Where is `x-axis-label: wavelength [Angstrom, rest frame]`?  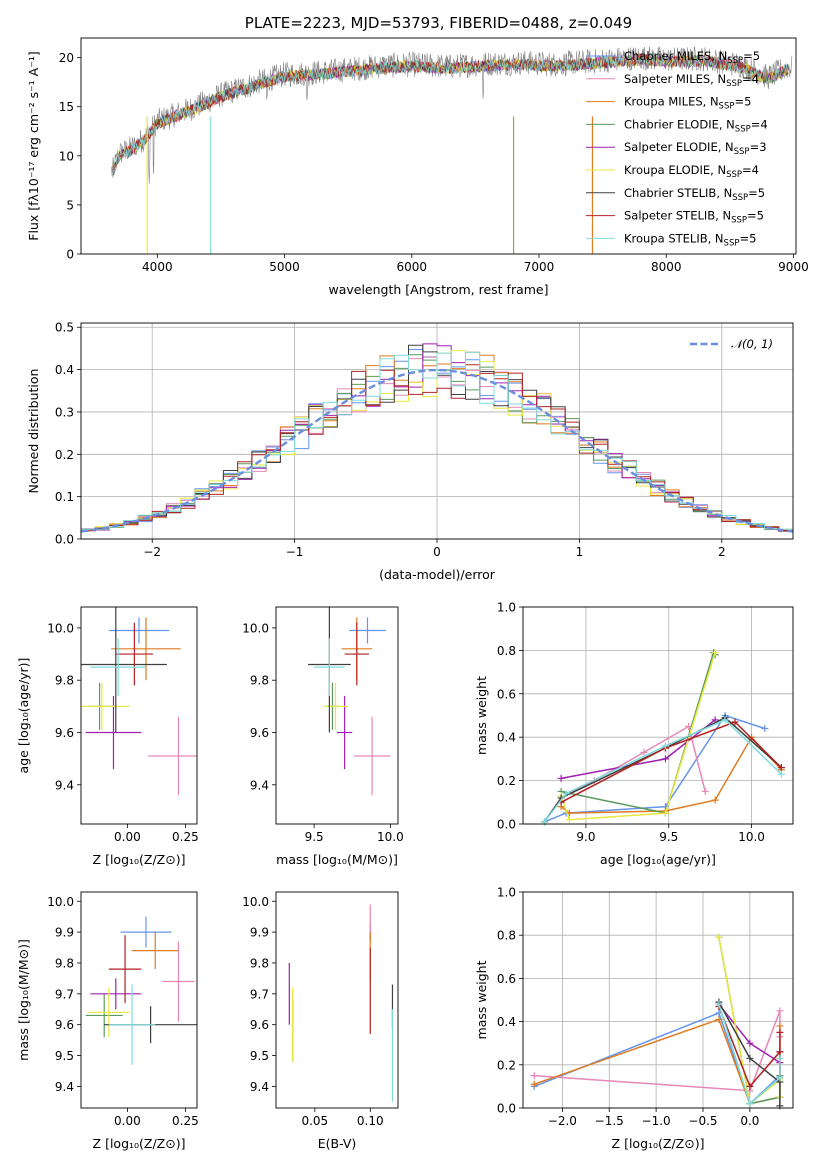
x-axis-label: wavelength [Angstrom, rest frame] is located at coordinates (438, 289).